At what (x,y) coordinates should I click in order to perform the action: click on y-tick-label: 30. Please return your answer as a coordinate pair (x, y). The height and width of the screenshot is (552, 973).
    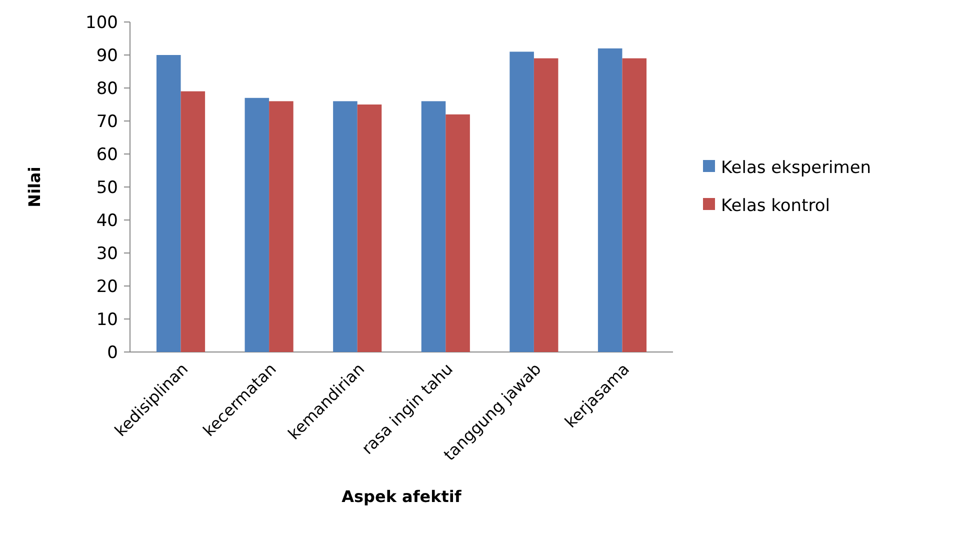
    Looking at the image, I should click on (107, 254).